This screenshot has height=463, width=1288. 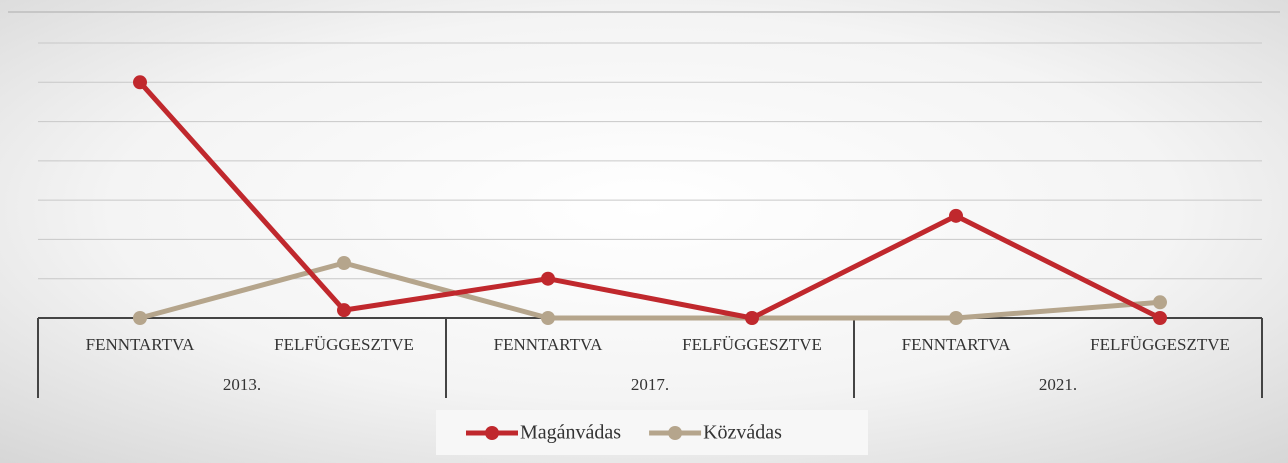 What do you see at coordinates (650, 384) in the screenshot?
I see `group-label: 2017.` at bounding box center [650, 384].